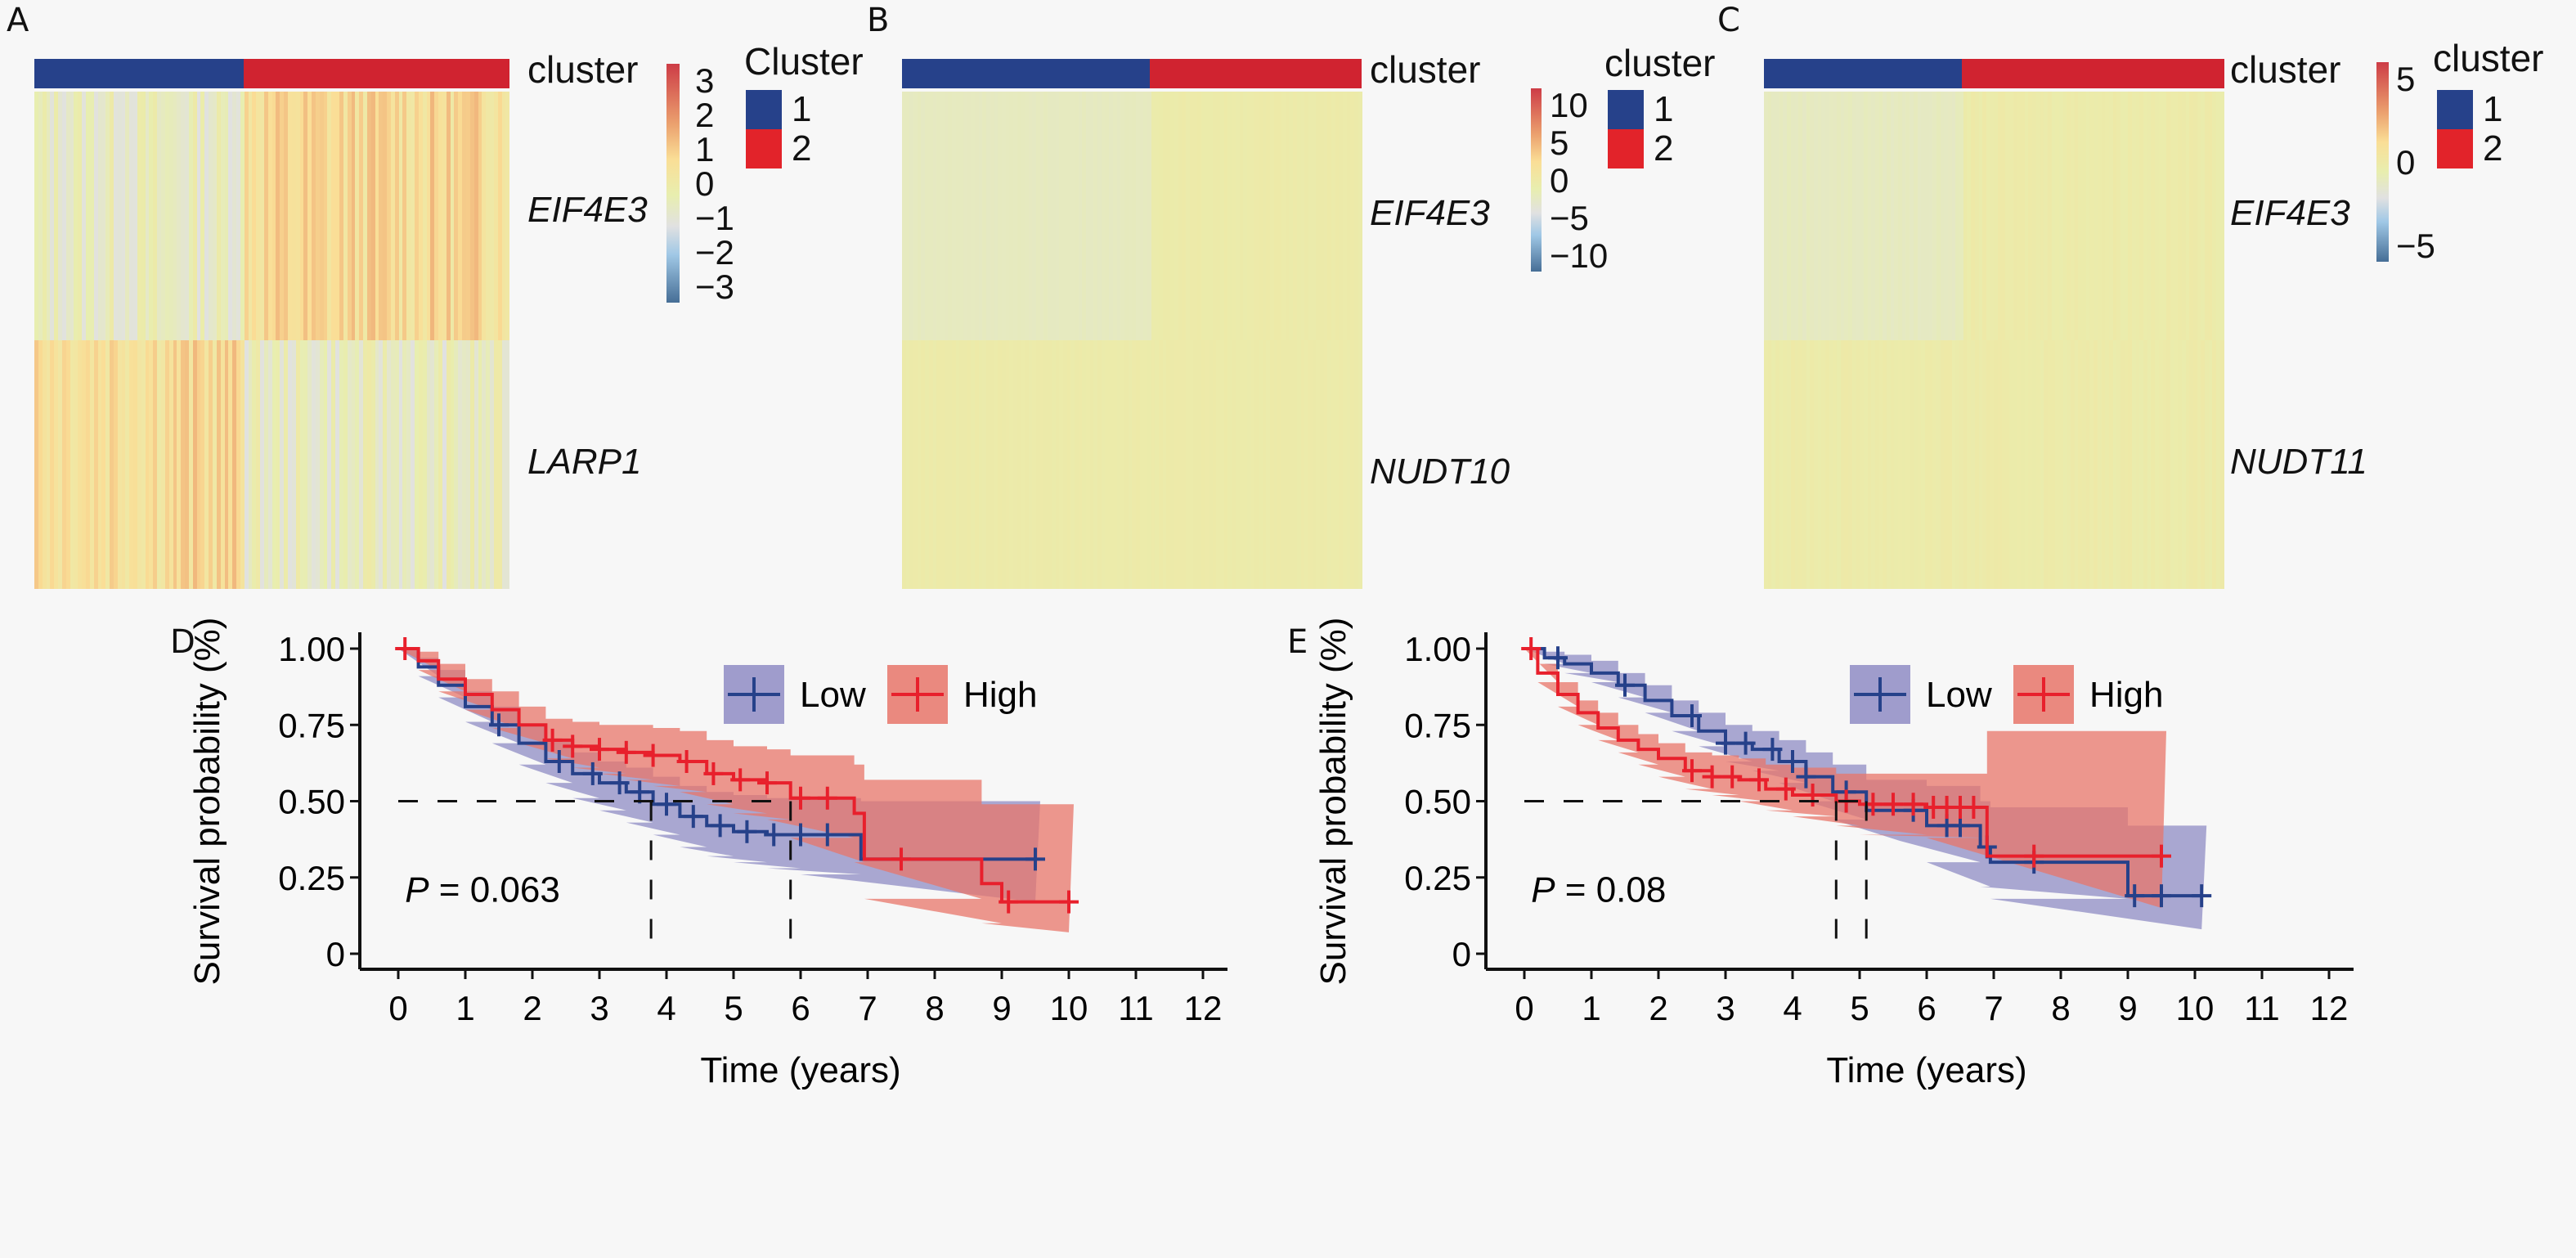 The width and height of the screenshot is (2576, 1258). I want to click on row-label-a-1: EIF4E3, so click(587, 210).